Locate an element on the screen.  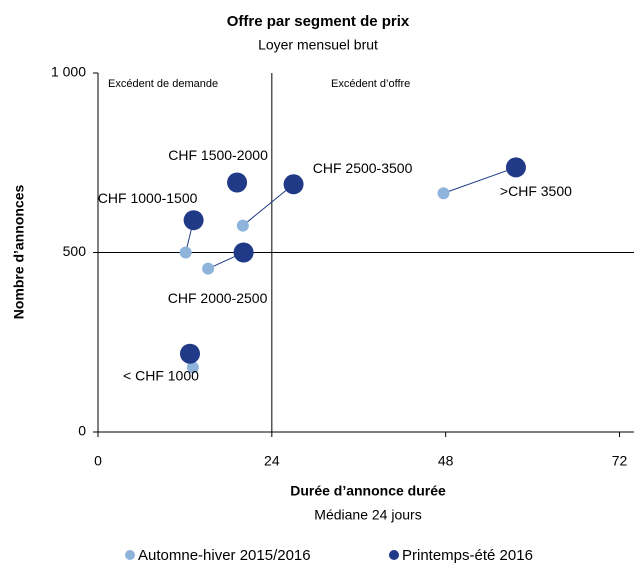
x-axis-sublabel: Médiane 24 jours is located at coordinates (367, 515).